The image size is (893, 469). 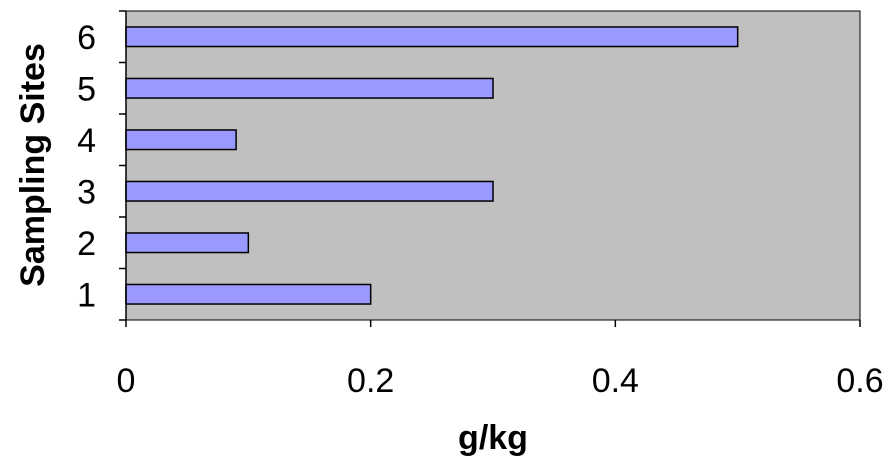 I want to click on x-axis: 0 0.2 0.4 0.6, so click(x=500, y=360).